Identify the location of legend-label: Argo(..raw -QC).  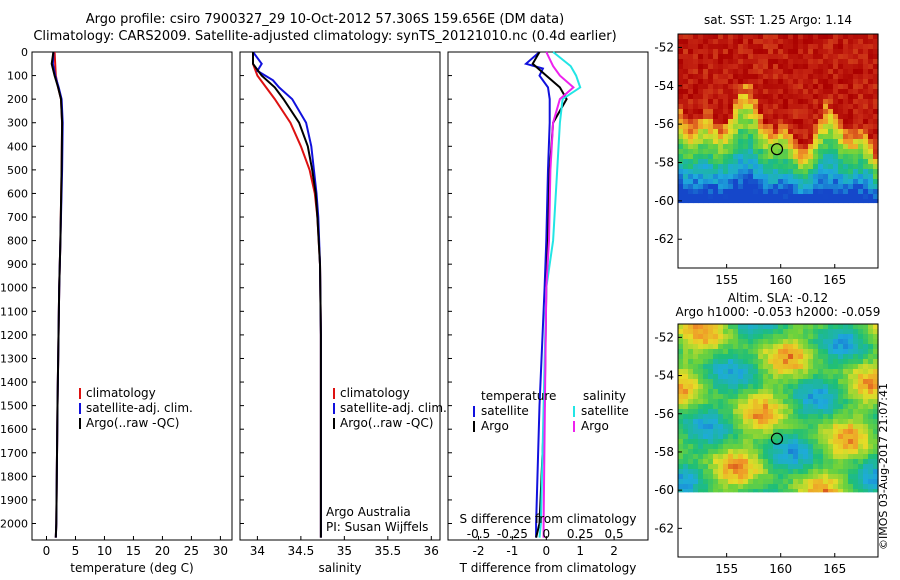
(386, 423).